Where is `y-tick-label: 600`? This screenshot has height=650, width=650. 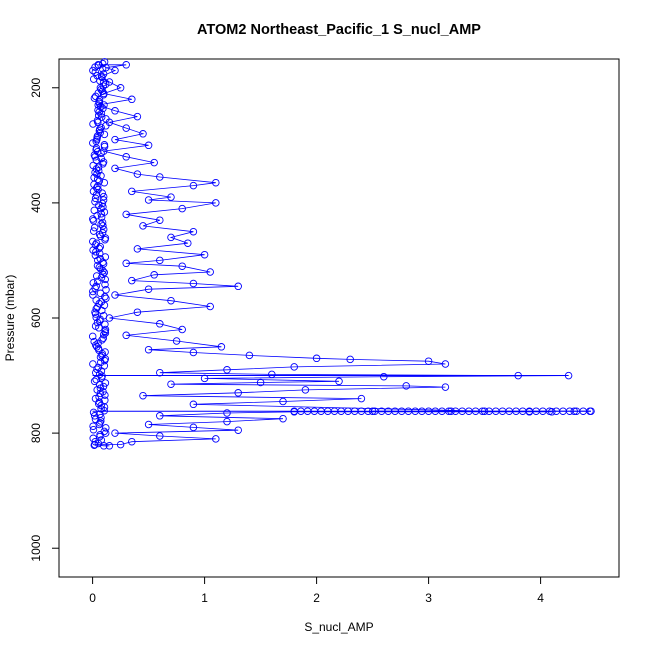
y-tick-label: 600 is located at coordinates (36, 318).